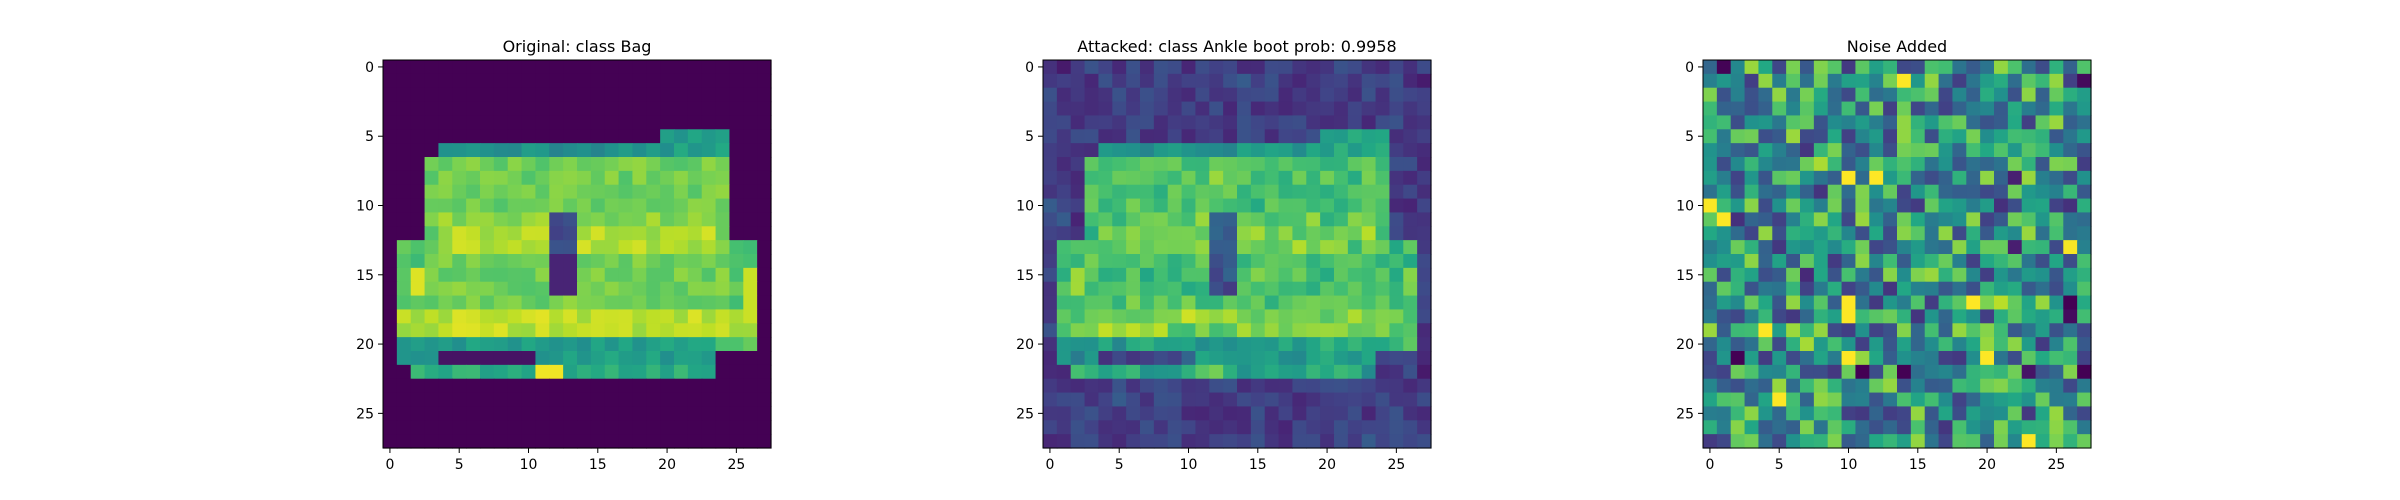 This screenshot has width=2400, height=500. I want to click on axes-frame, so click(1237, 254).